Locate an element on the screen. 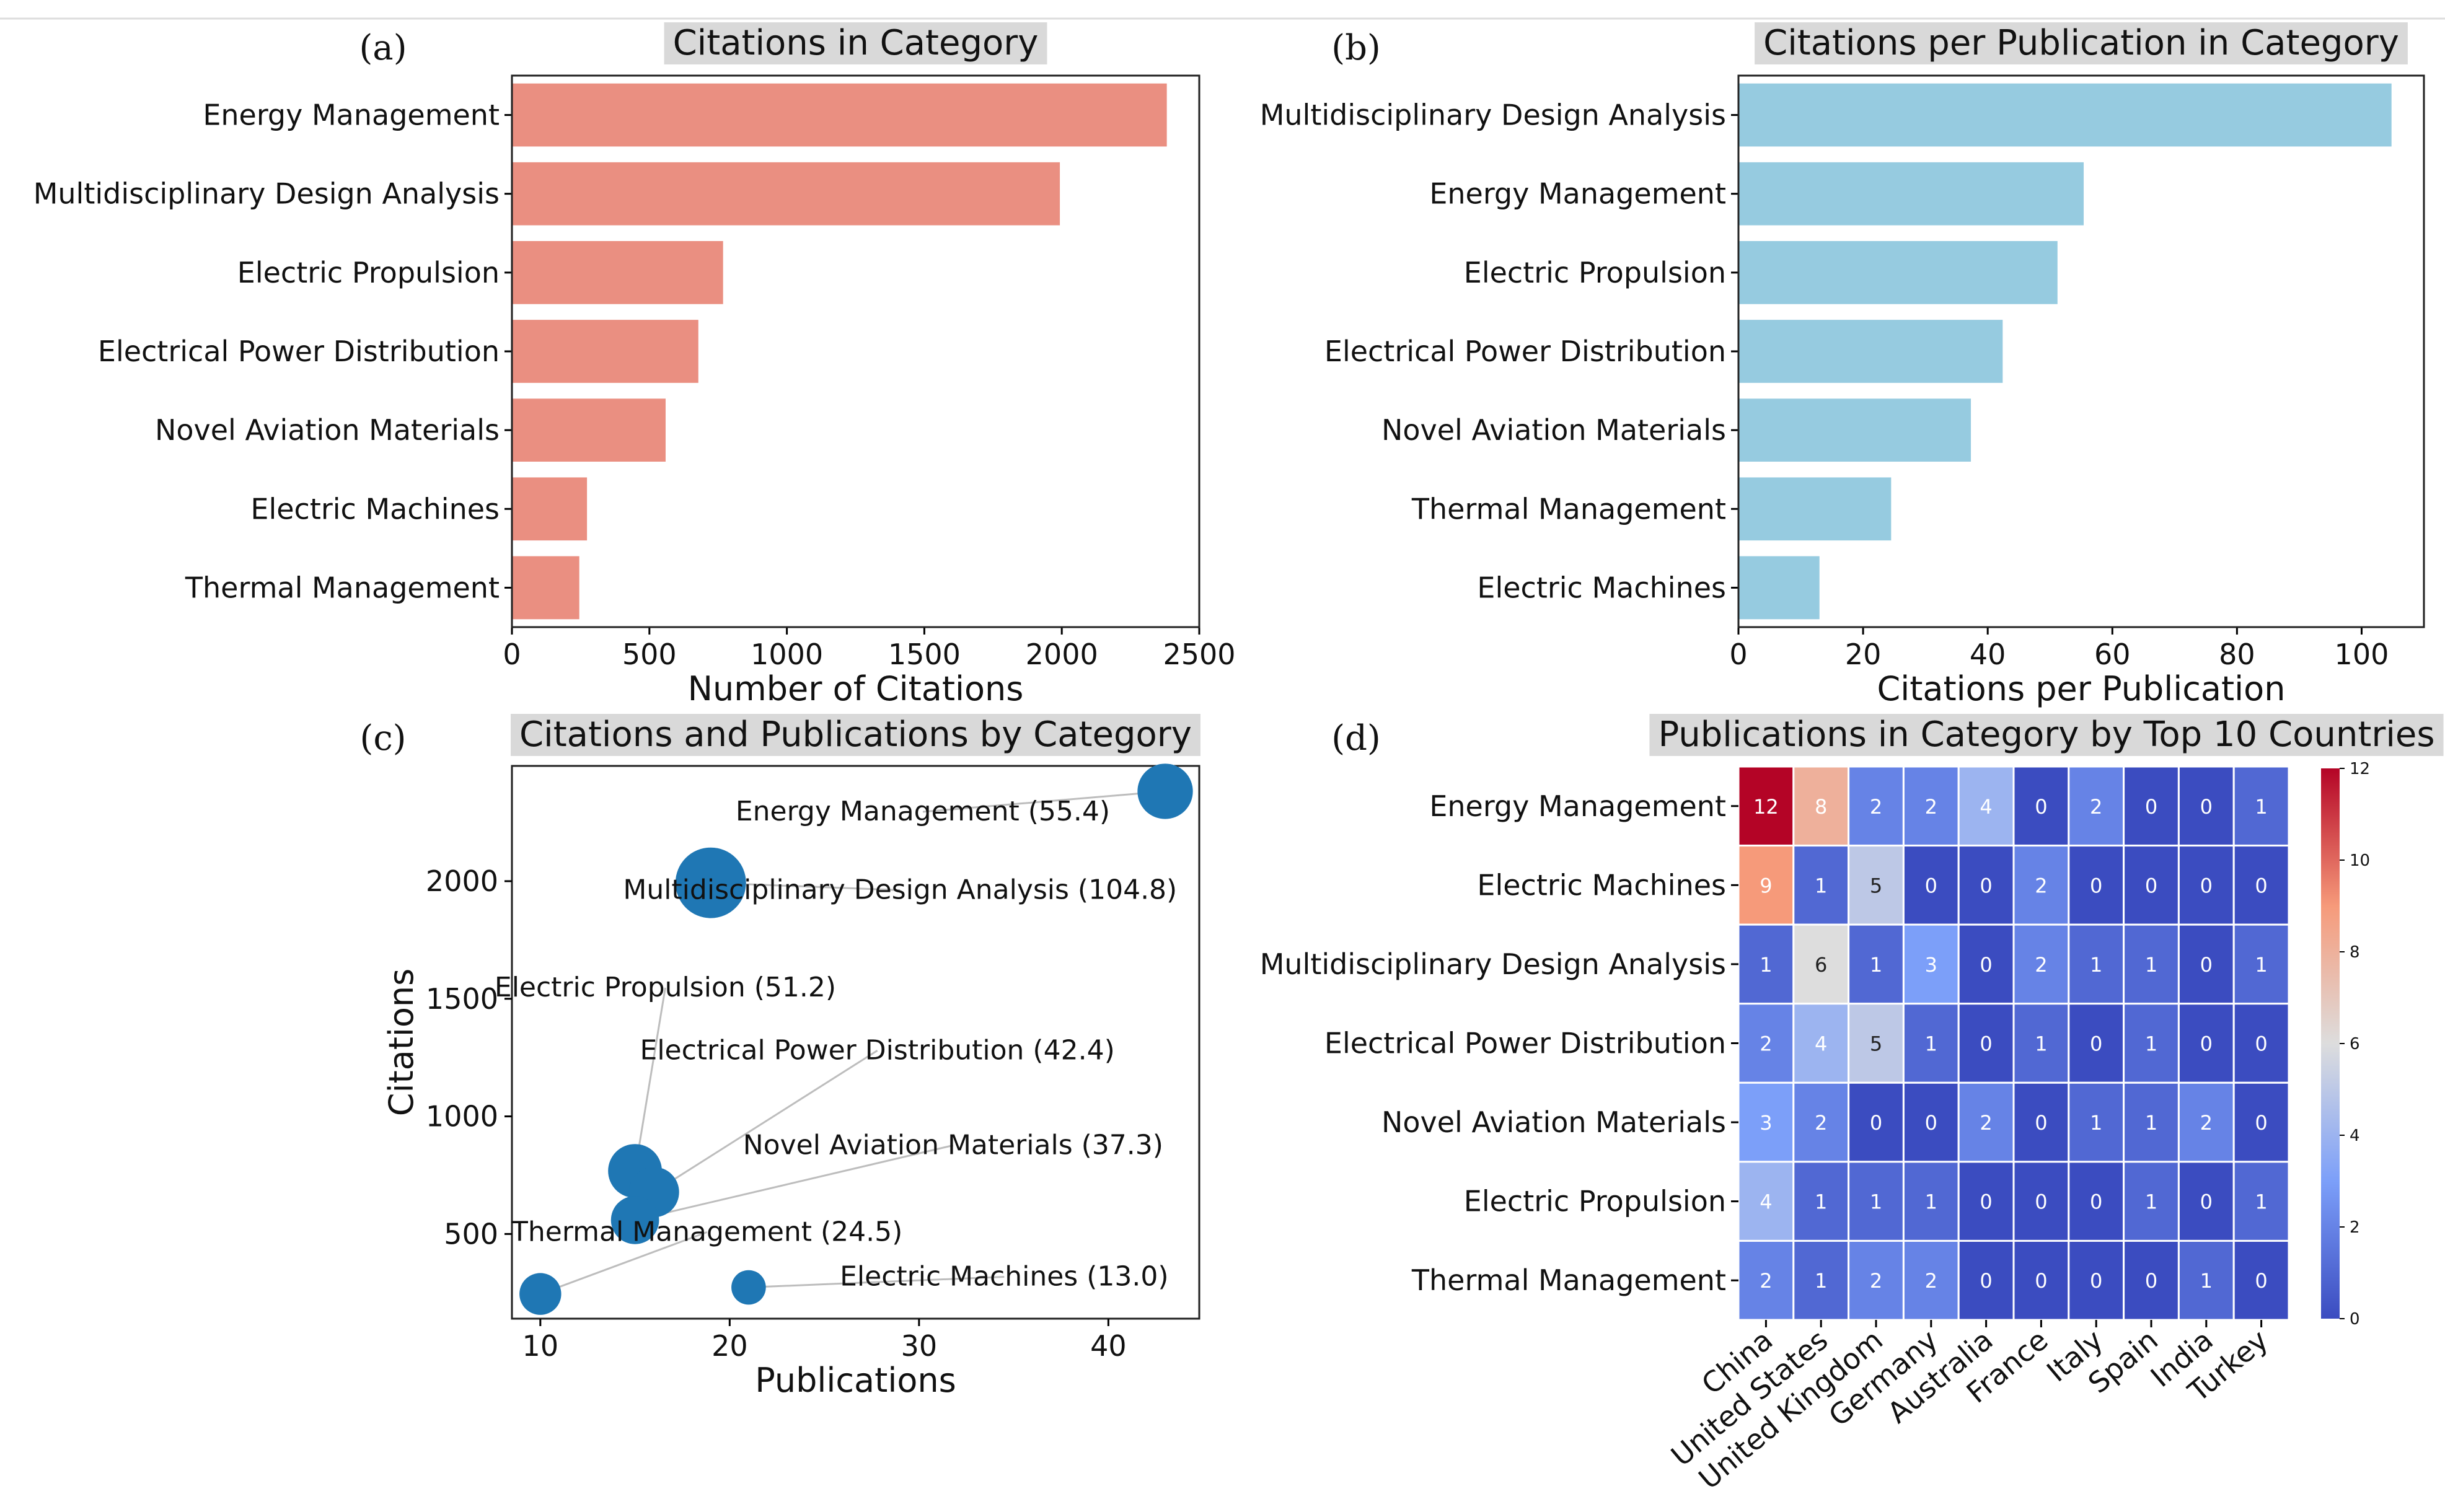 This screenshot has width=2445, height=1512. panel-d-cell-electrical-power-distribution-italy is located at coordinates (2096, 1043).